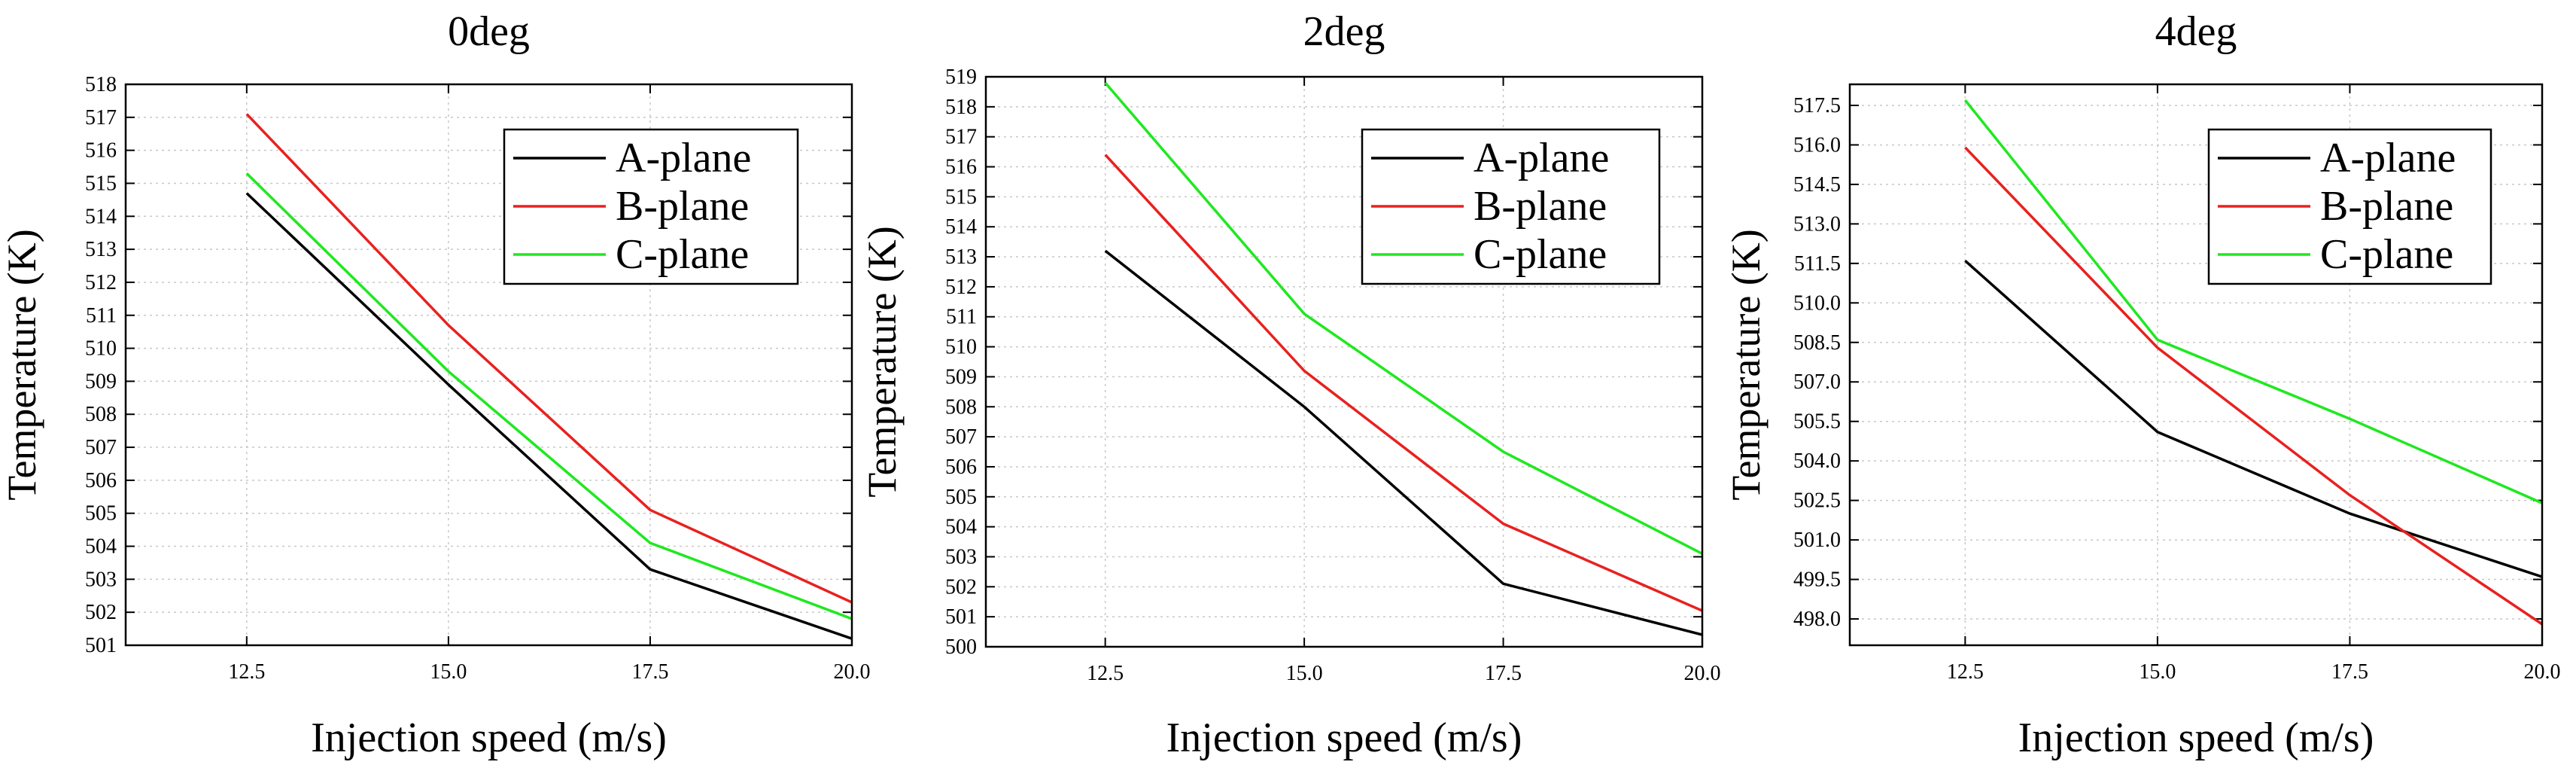 Image resolution: width=2576 pixels, height=771 pixels. I want to click on y-tick-label: 500, so click(961, 647).